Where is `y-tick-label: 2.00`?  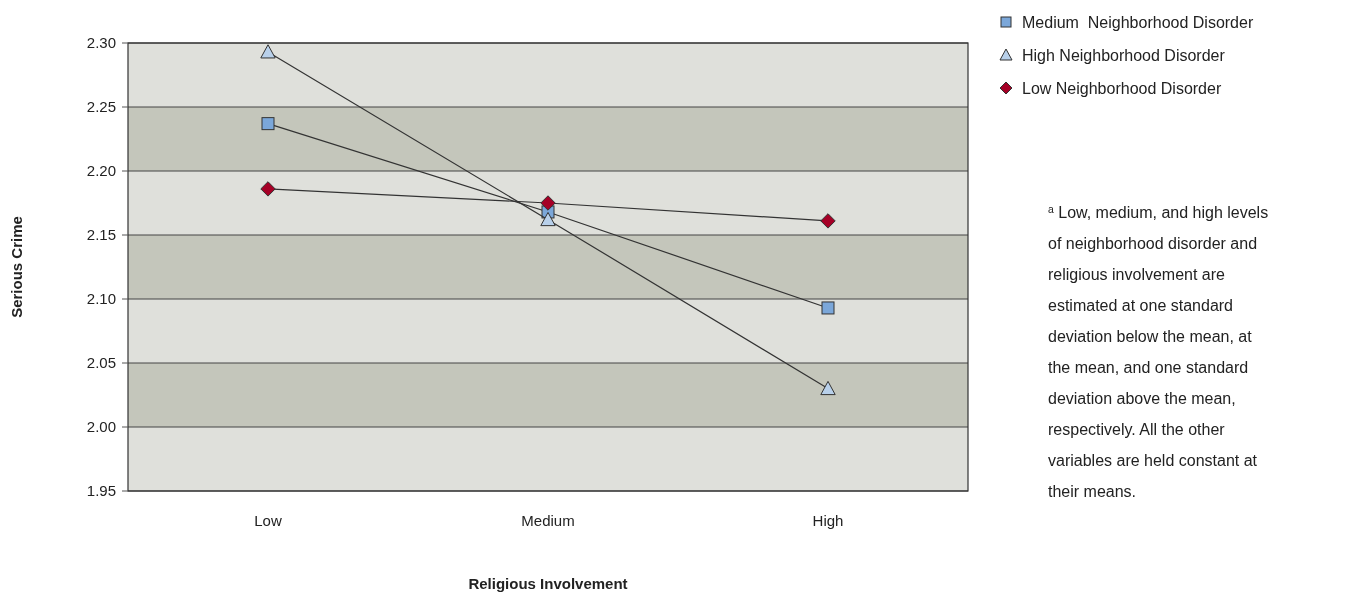
y-tick-label: 2.00 is located at coordinates (101, 427).